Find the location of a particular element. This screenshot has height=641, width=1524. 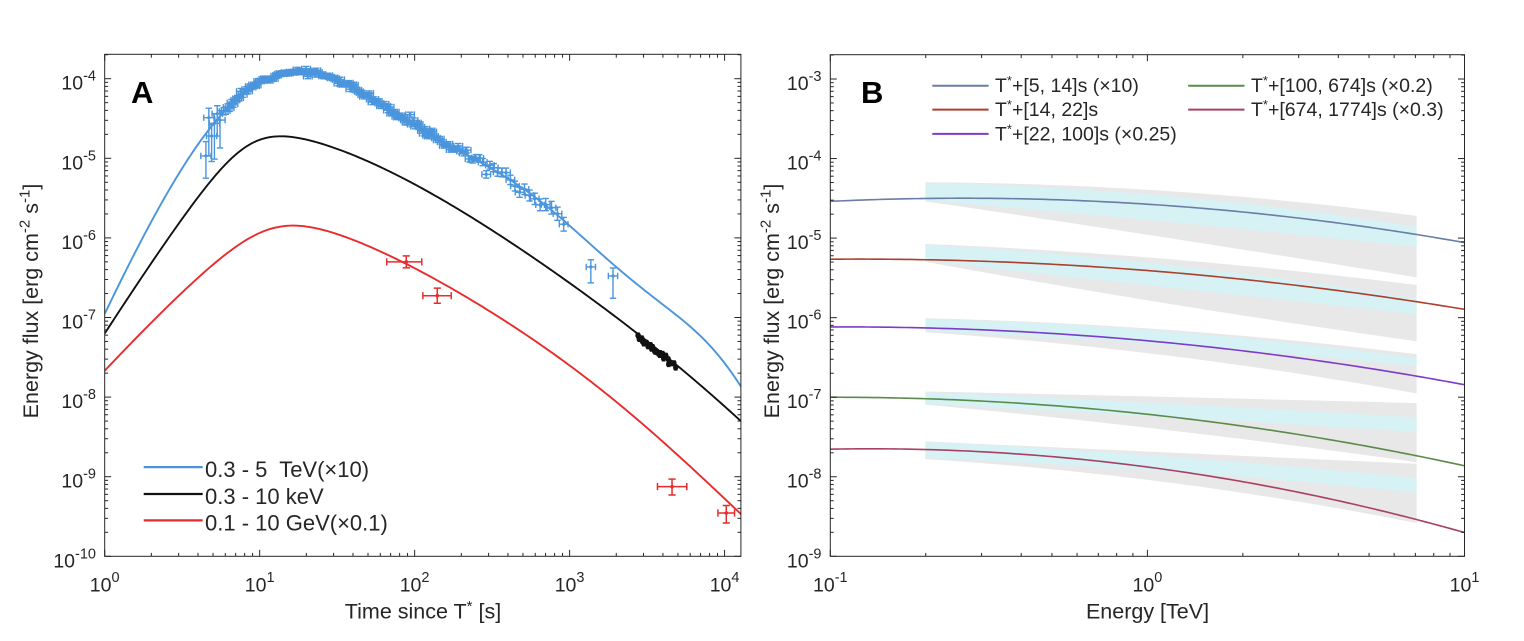

svg-text: A is located at coordinates (142, 92).